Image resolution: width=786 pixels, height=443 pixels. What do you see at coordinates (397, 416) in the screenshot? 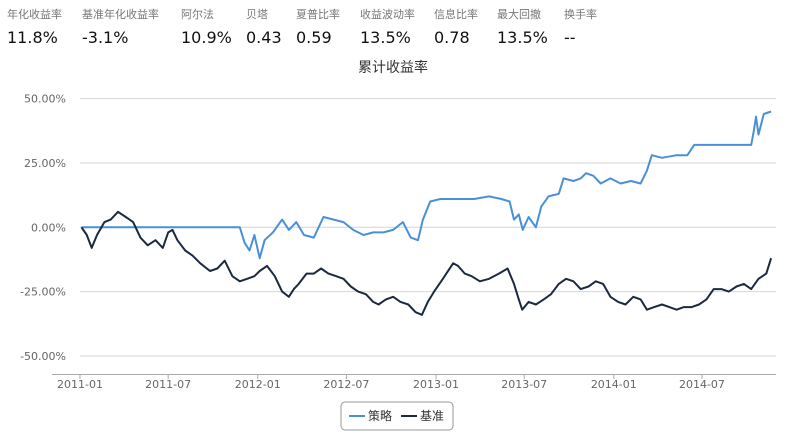
I see `legend` at bounding box center [397, 416].